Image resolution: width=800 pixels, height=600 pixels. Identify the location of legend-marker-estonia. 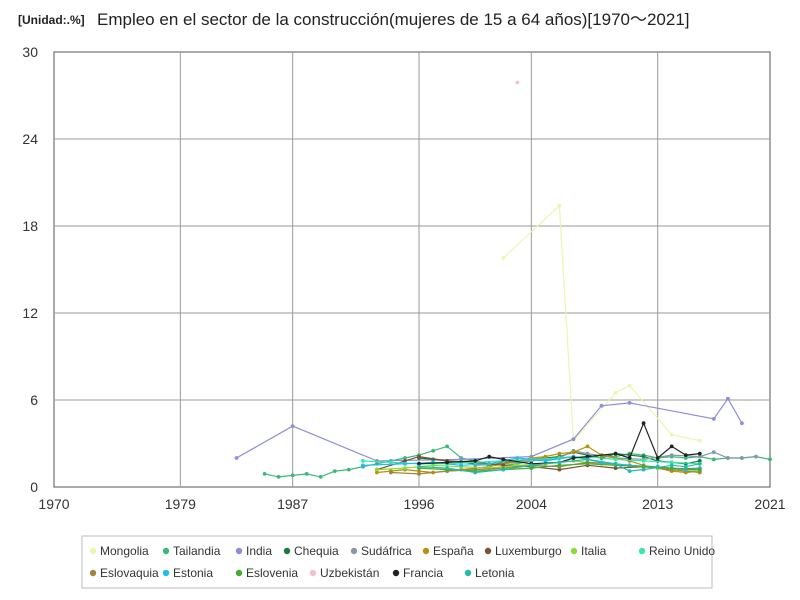
(166, 573).